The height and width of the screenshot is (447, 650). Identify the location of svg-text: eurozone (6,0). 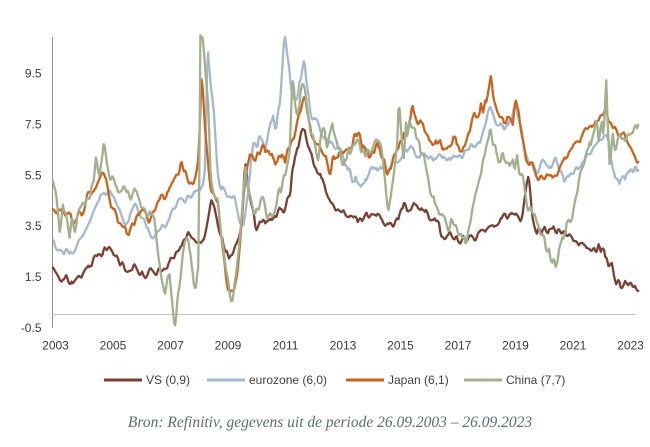
(288, 380).